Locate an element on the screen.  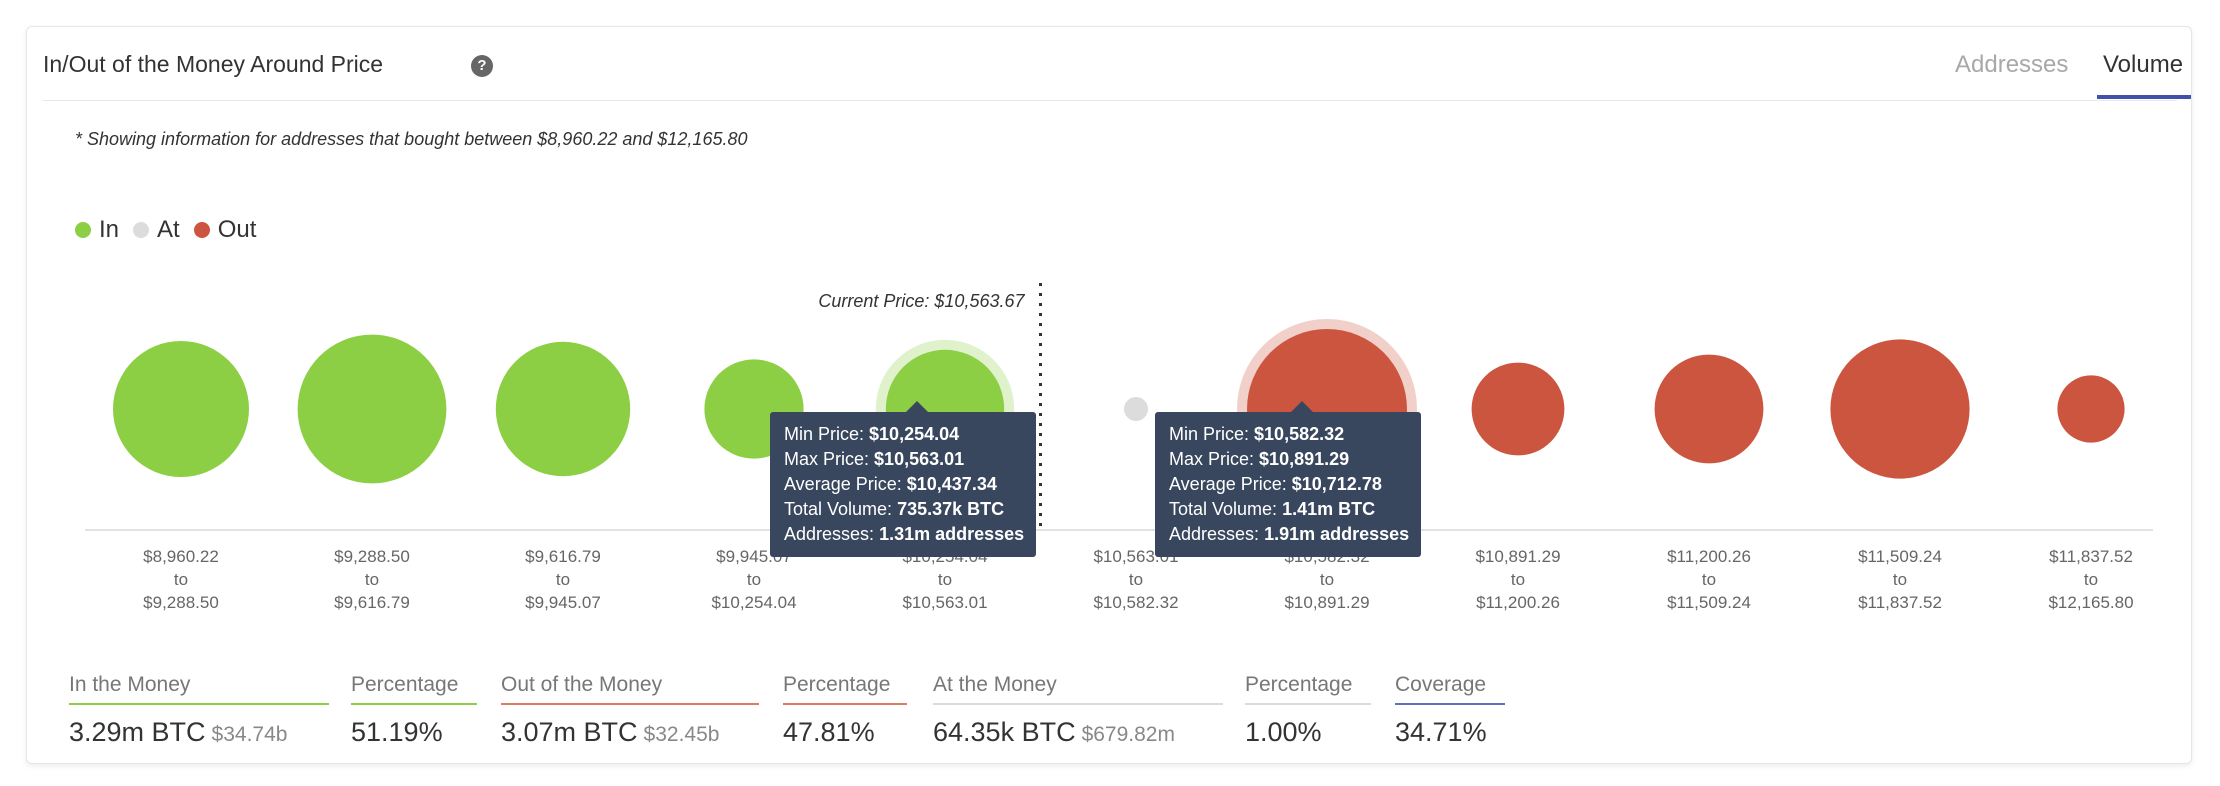
tooltip-row: Max Price: $10,563.01 is located at coordinates (874, 459).